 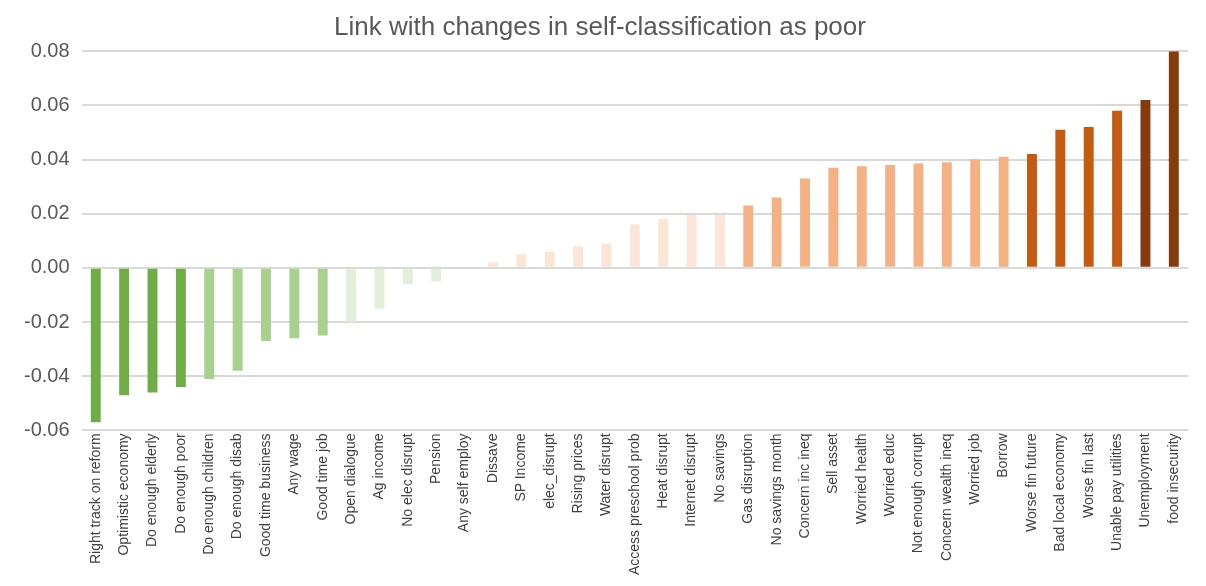 I want to click on x-tick-label: Do enough elderly, so click(x=151, y=490).